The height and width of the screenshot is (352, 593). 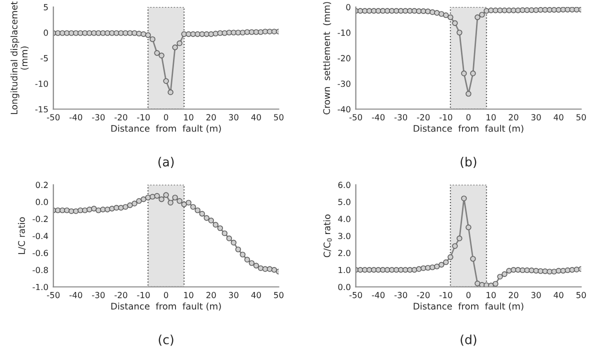 What do you see at coordinates (40, 236) in the screenshot?
I see `y-tick-label: -0.4` at bounding box center [40, 236].